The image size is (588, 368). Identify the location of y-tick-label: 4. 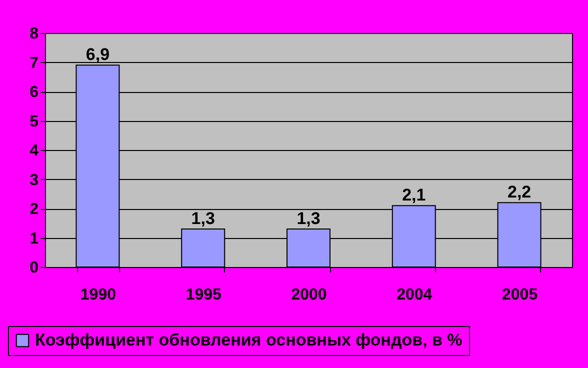
(34, 151).